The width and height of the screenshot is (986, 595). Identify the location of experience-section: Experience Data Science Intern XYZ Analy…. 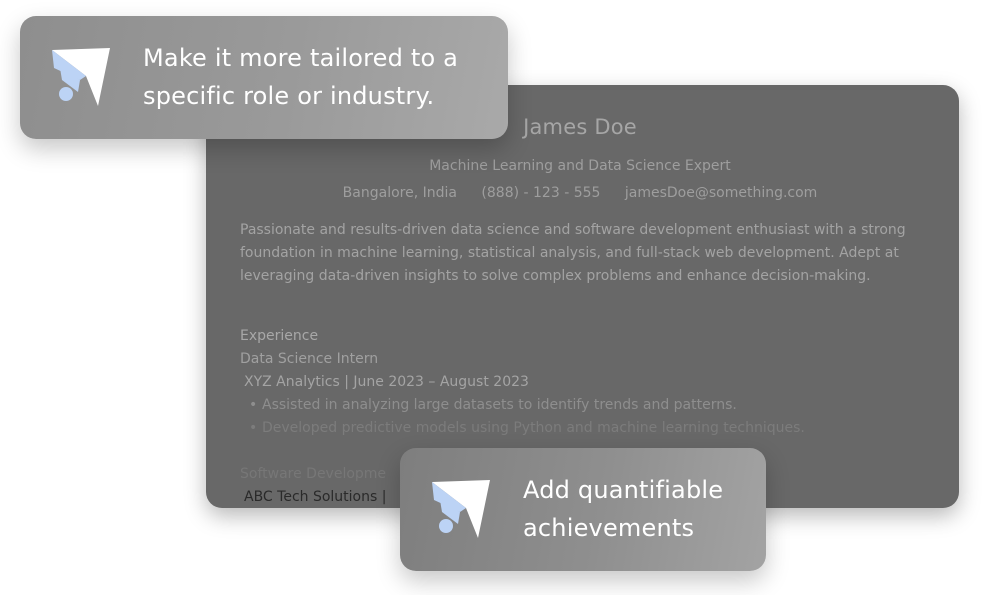
(580, 382).